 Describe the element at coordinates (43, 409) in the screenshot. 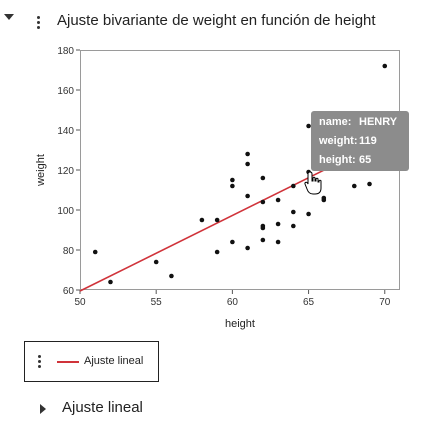

I see `expand-triangle-icon` at that location.